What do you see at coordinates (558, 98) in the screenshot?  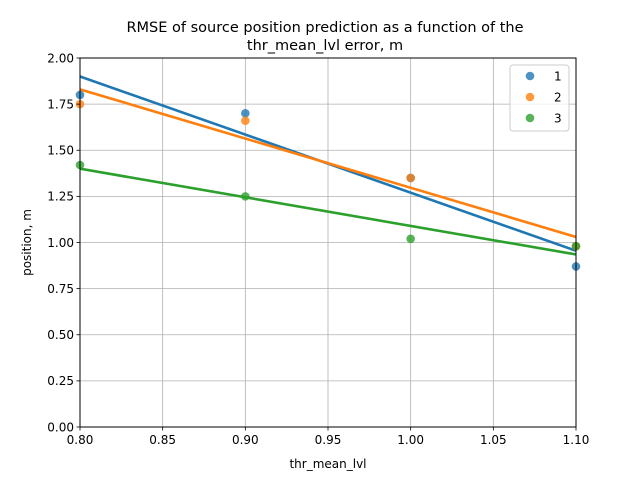 I see `legend-label-series-2: 2` at bounding box center [558, 98].